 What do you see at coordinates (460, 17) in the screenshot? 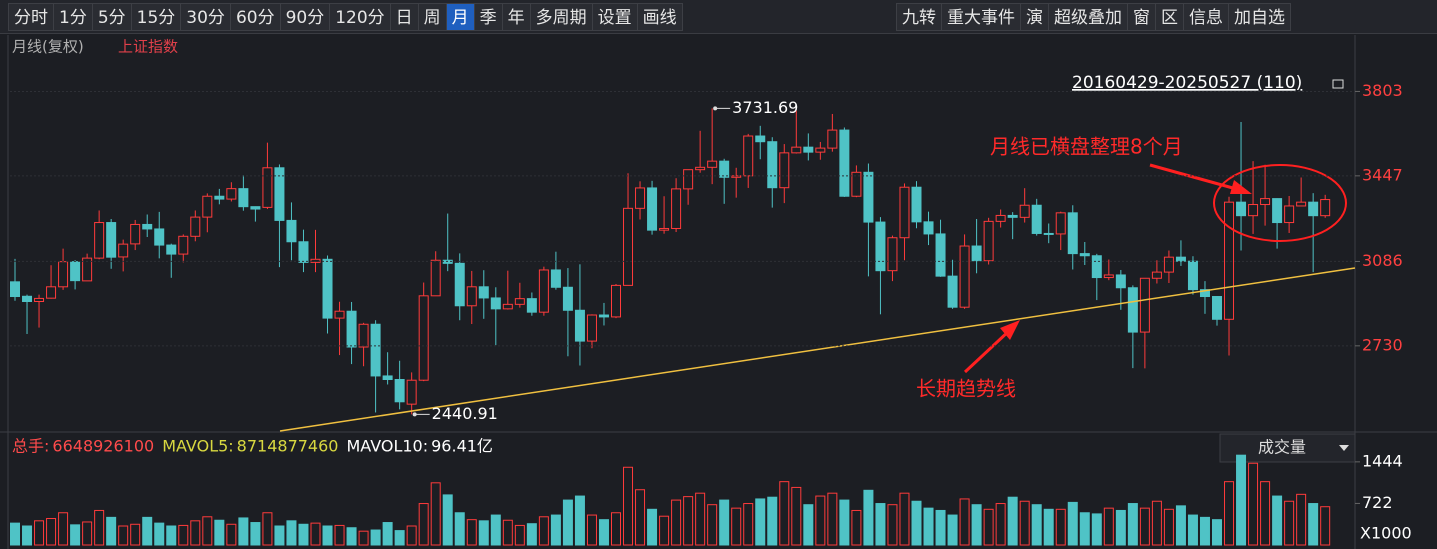
I see `toolbar-button: 月` at bounding box center [460, 17].